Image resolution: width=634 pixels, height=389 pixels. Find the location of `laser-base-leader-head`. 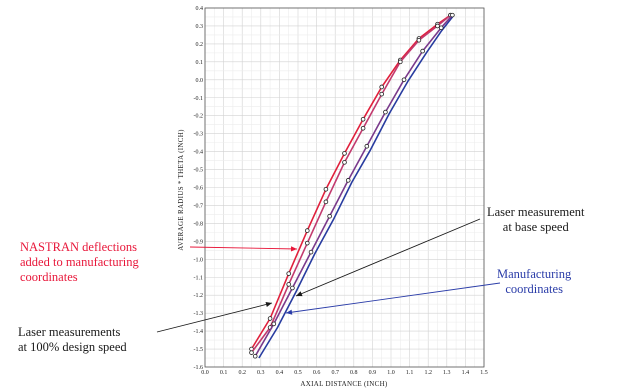

laser-base-leader-head is located at coordinates (299, 294).